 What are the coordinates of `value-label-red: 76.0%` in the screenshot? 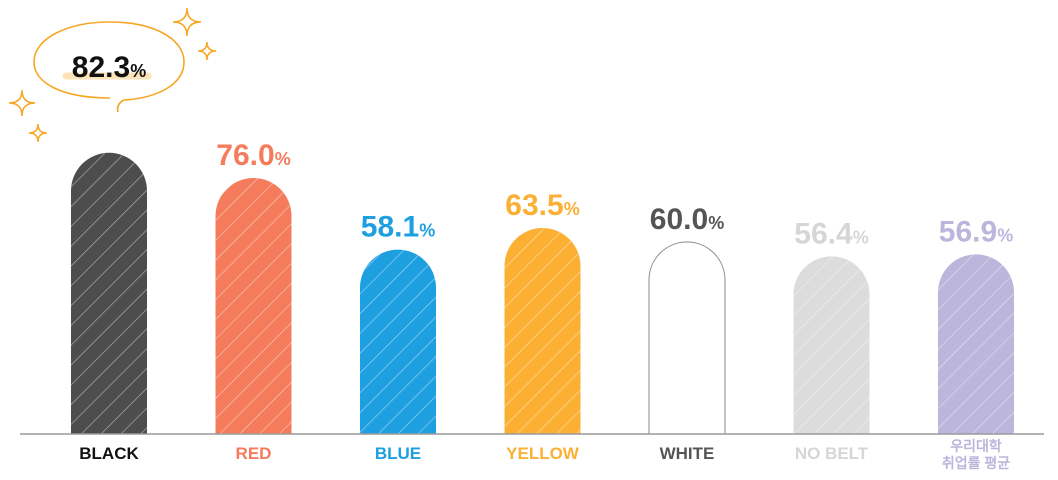 It's located at (253, 155).